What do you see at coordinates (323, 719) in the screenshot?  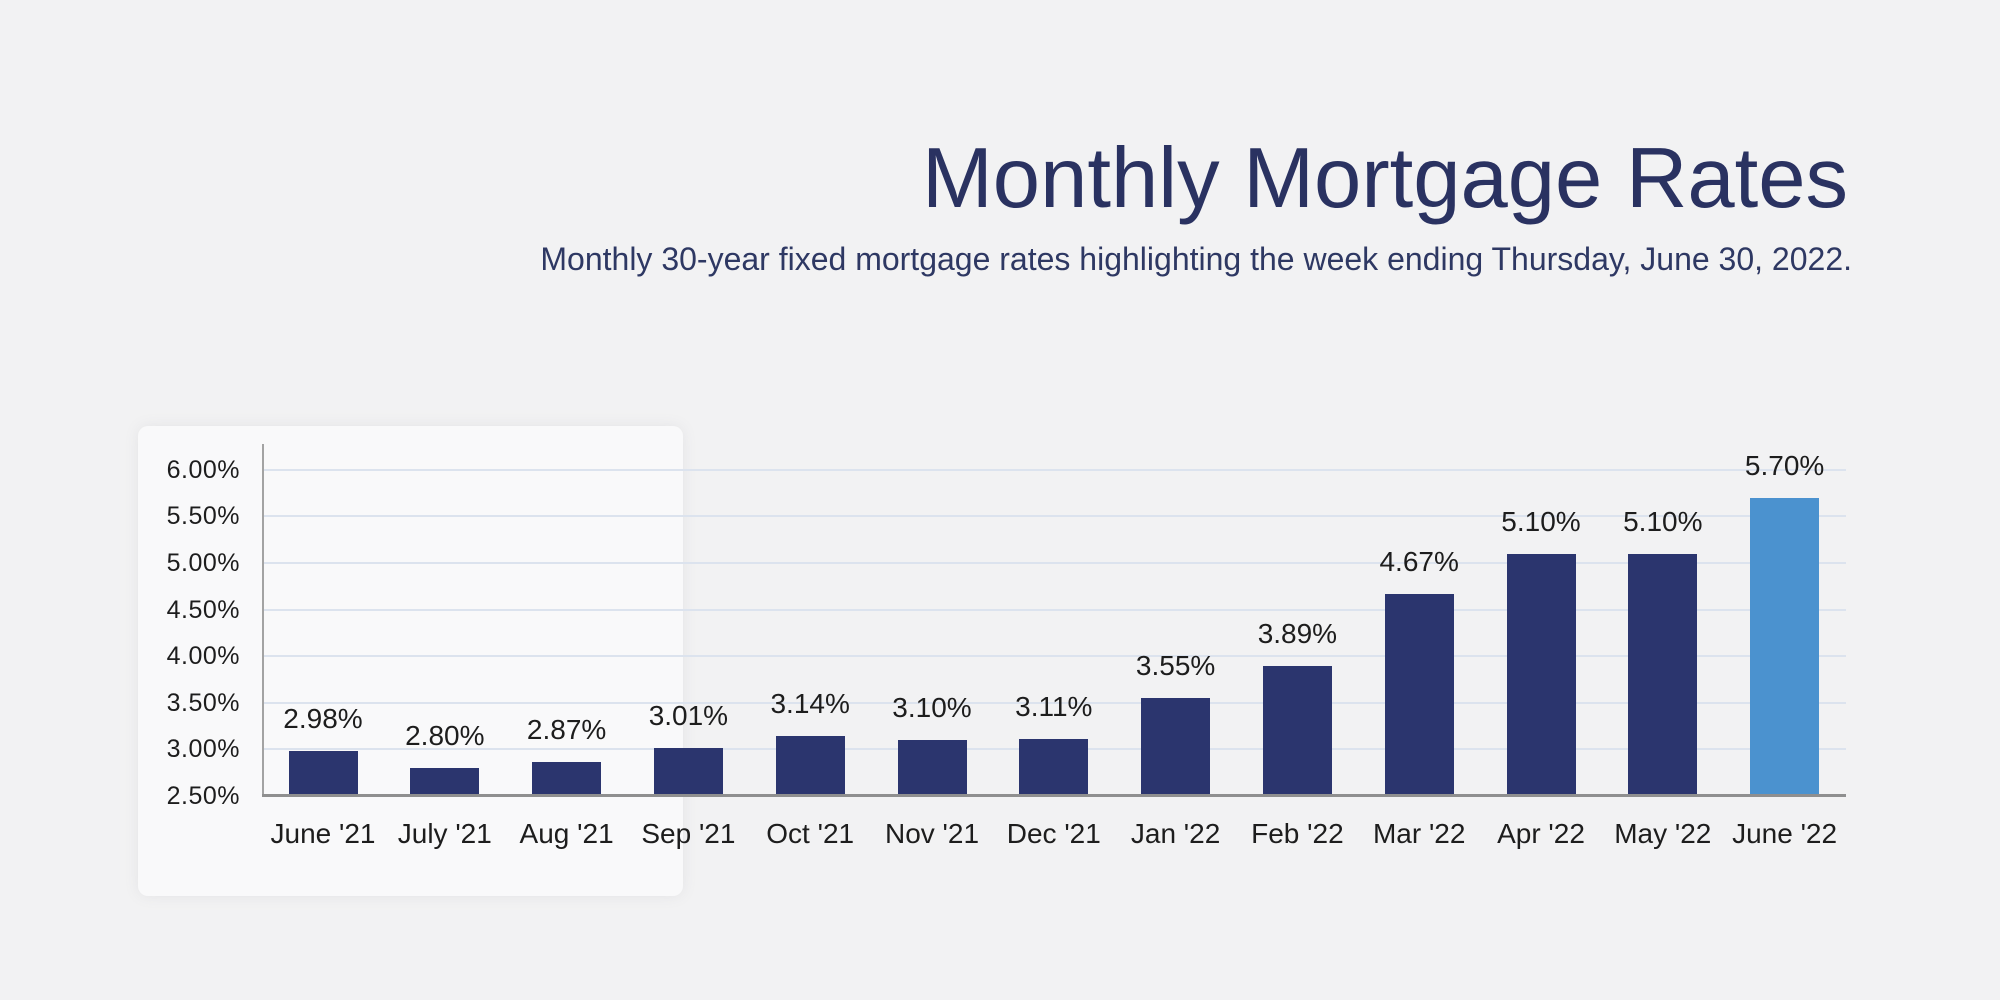 I see `bar-value-label: 2.98%` at bounding box center [323, 719].